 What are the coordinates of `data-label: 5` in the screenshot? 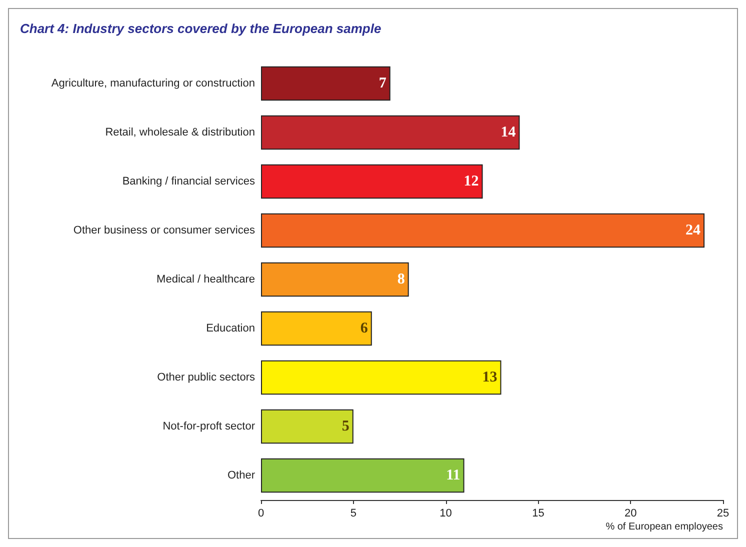 It's located at (346, 426).